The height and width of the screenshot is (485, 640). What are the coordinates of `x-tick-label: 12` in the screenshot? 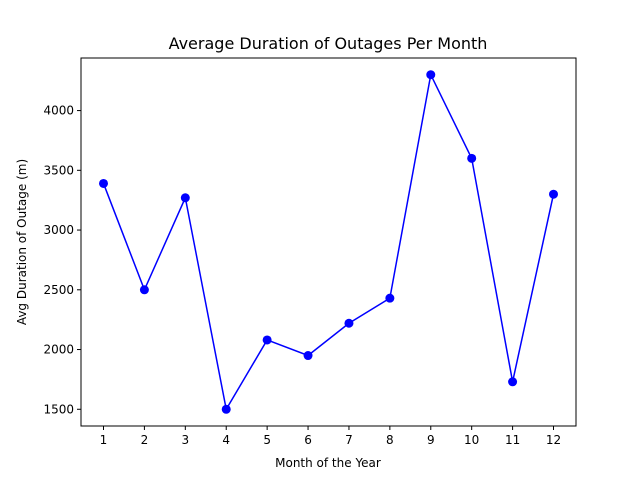 It's located at (553, 440).